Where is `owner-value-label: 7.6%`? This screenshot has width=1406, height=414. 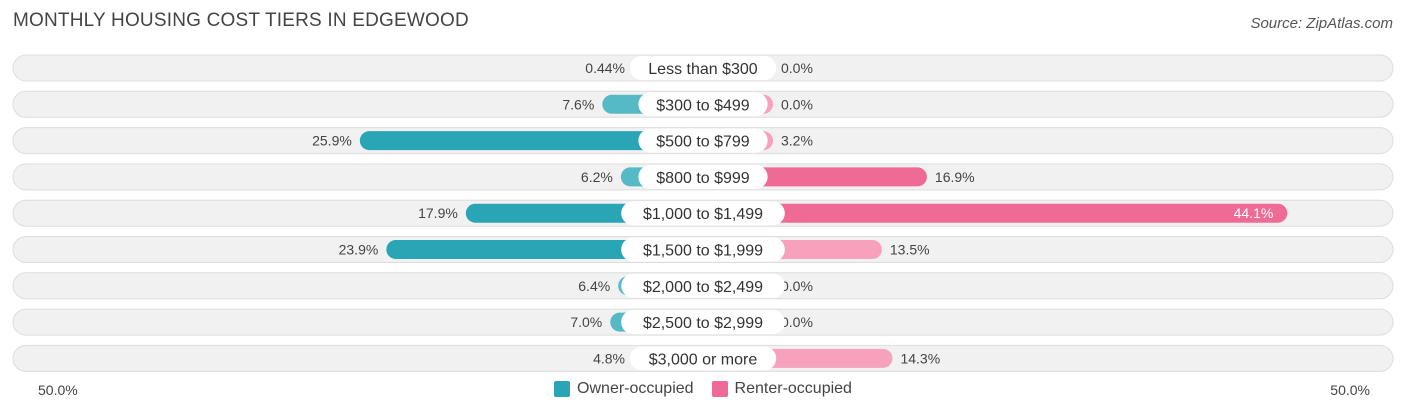 owner-value-label: 7.6% is located at coordinates (578, 104).